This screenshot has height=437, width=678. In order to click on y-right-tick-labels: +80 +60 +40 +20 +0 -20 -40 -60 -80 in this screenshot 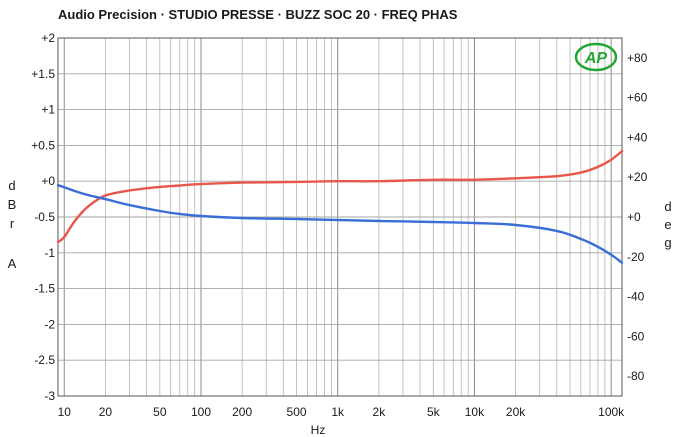, I will do `click(637, 217)`.